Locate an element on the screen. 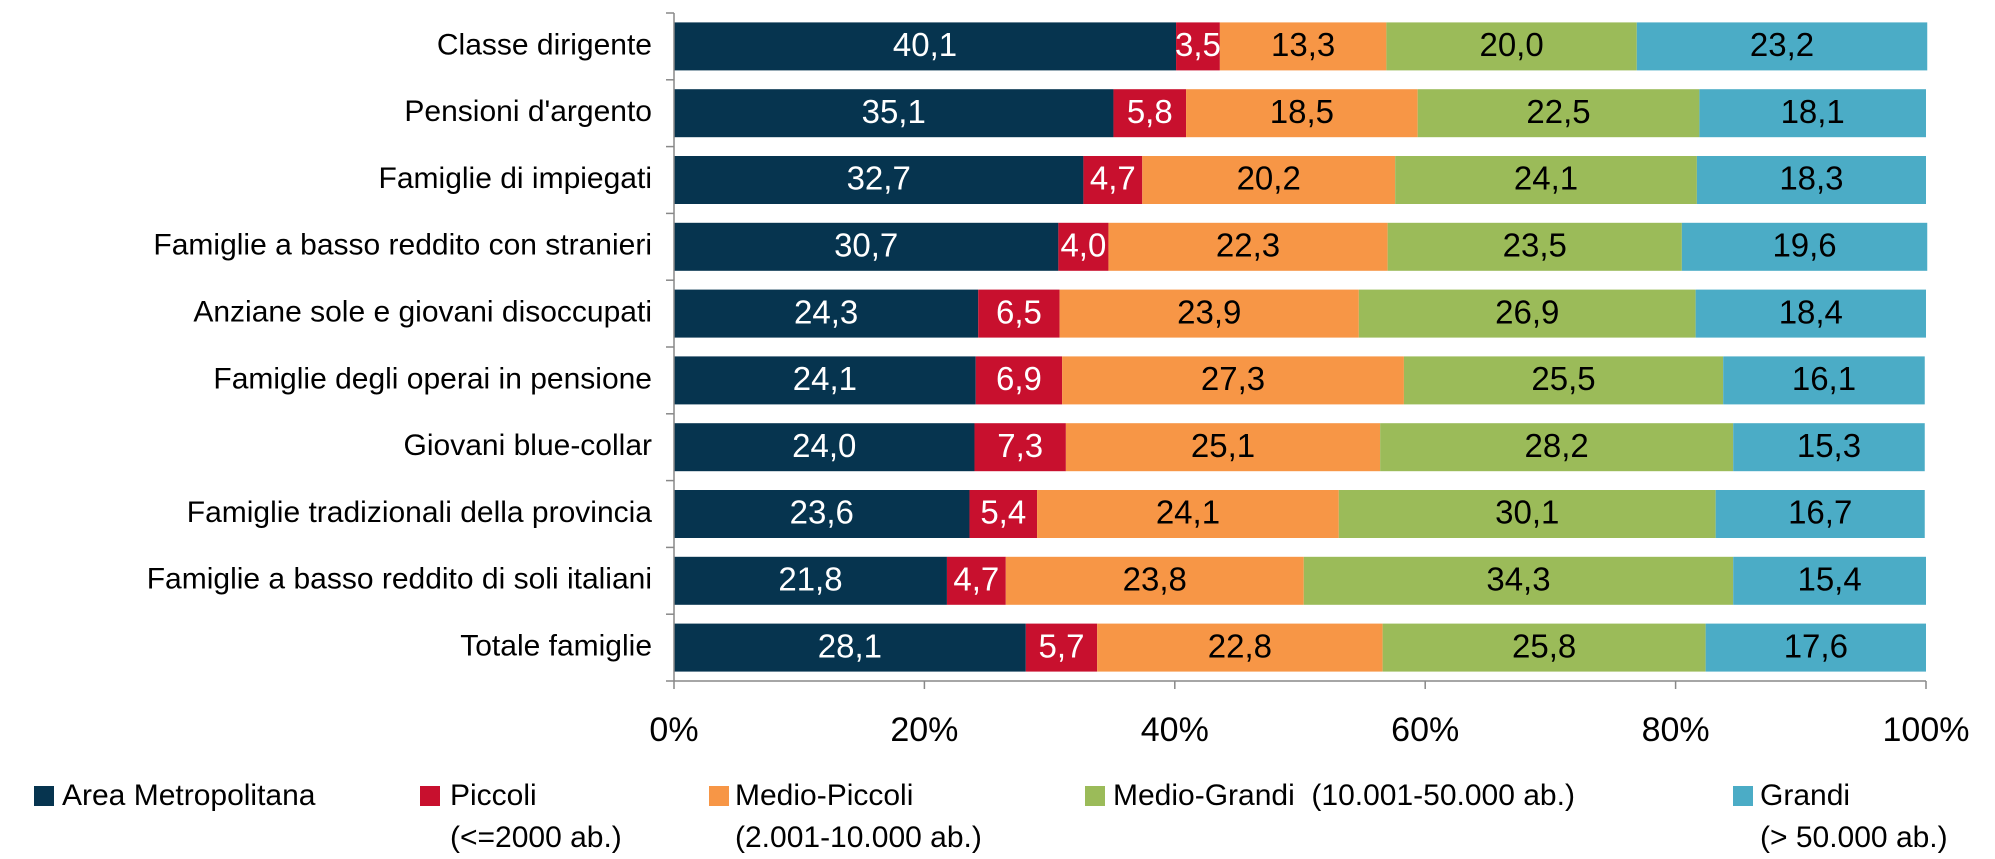 The image size is (1995, 859). value-label: 23,8 is located at coordinates (1155, 579).